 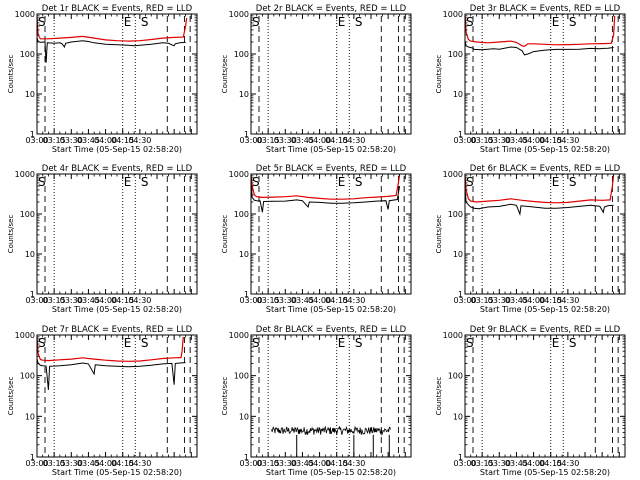 I want to click on y-axis-label-5: Counts/sec, so click(x=225, y=234).